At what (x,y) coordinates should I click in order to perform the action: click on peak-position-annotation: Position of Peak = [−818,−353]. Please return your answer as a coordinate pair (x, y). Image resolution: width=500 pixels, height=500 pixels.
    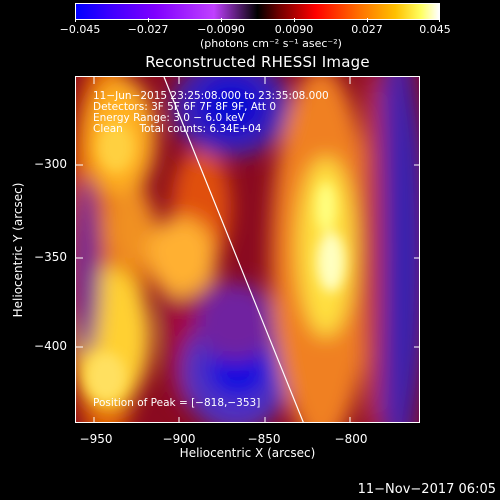
    Looking at the image, I should click on (177, 403).